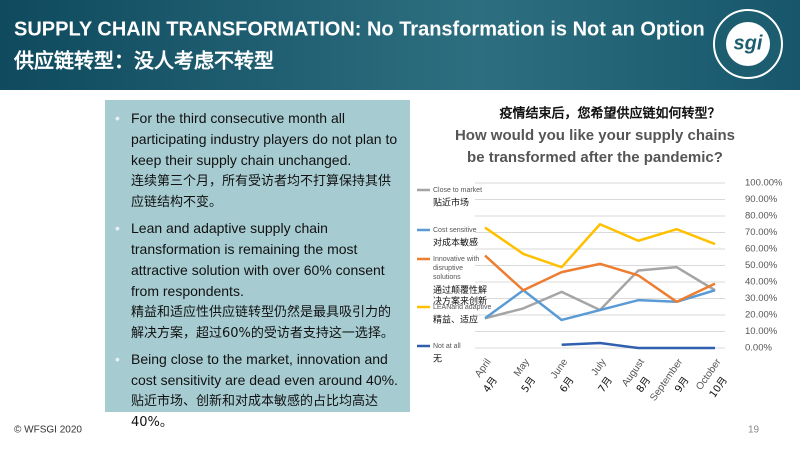 This screenshot has height=450, width=800. What do you see at coordinates (754, 430) in the screenshot?
I see `page-number: 19` at bounding box center [754, 430].